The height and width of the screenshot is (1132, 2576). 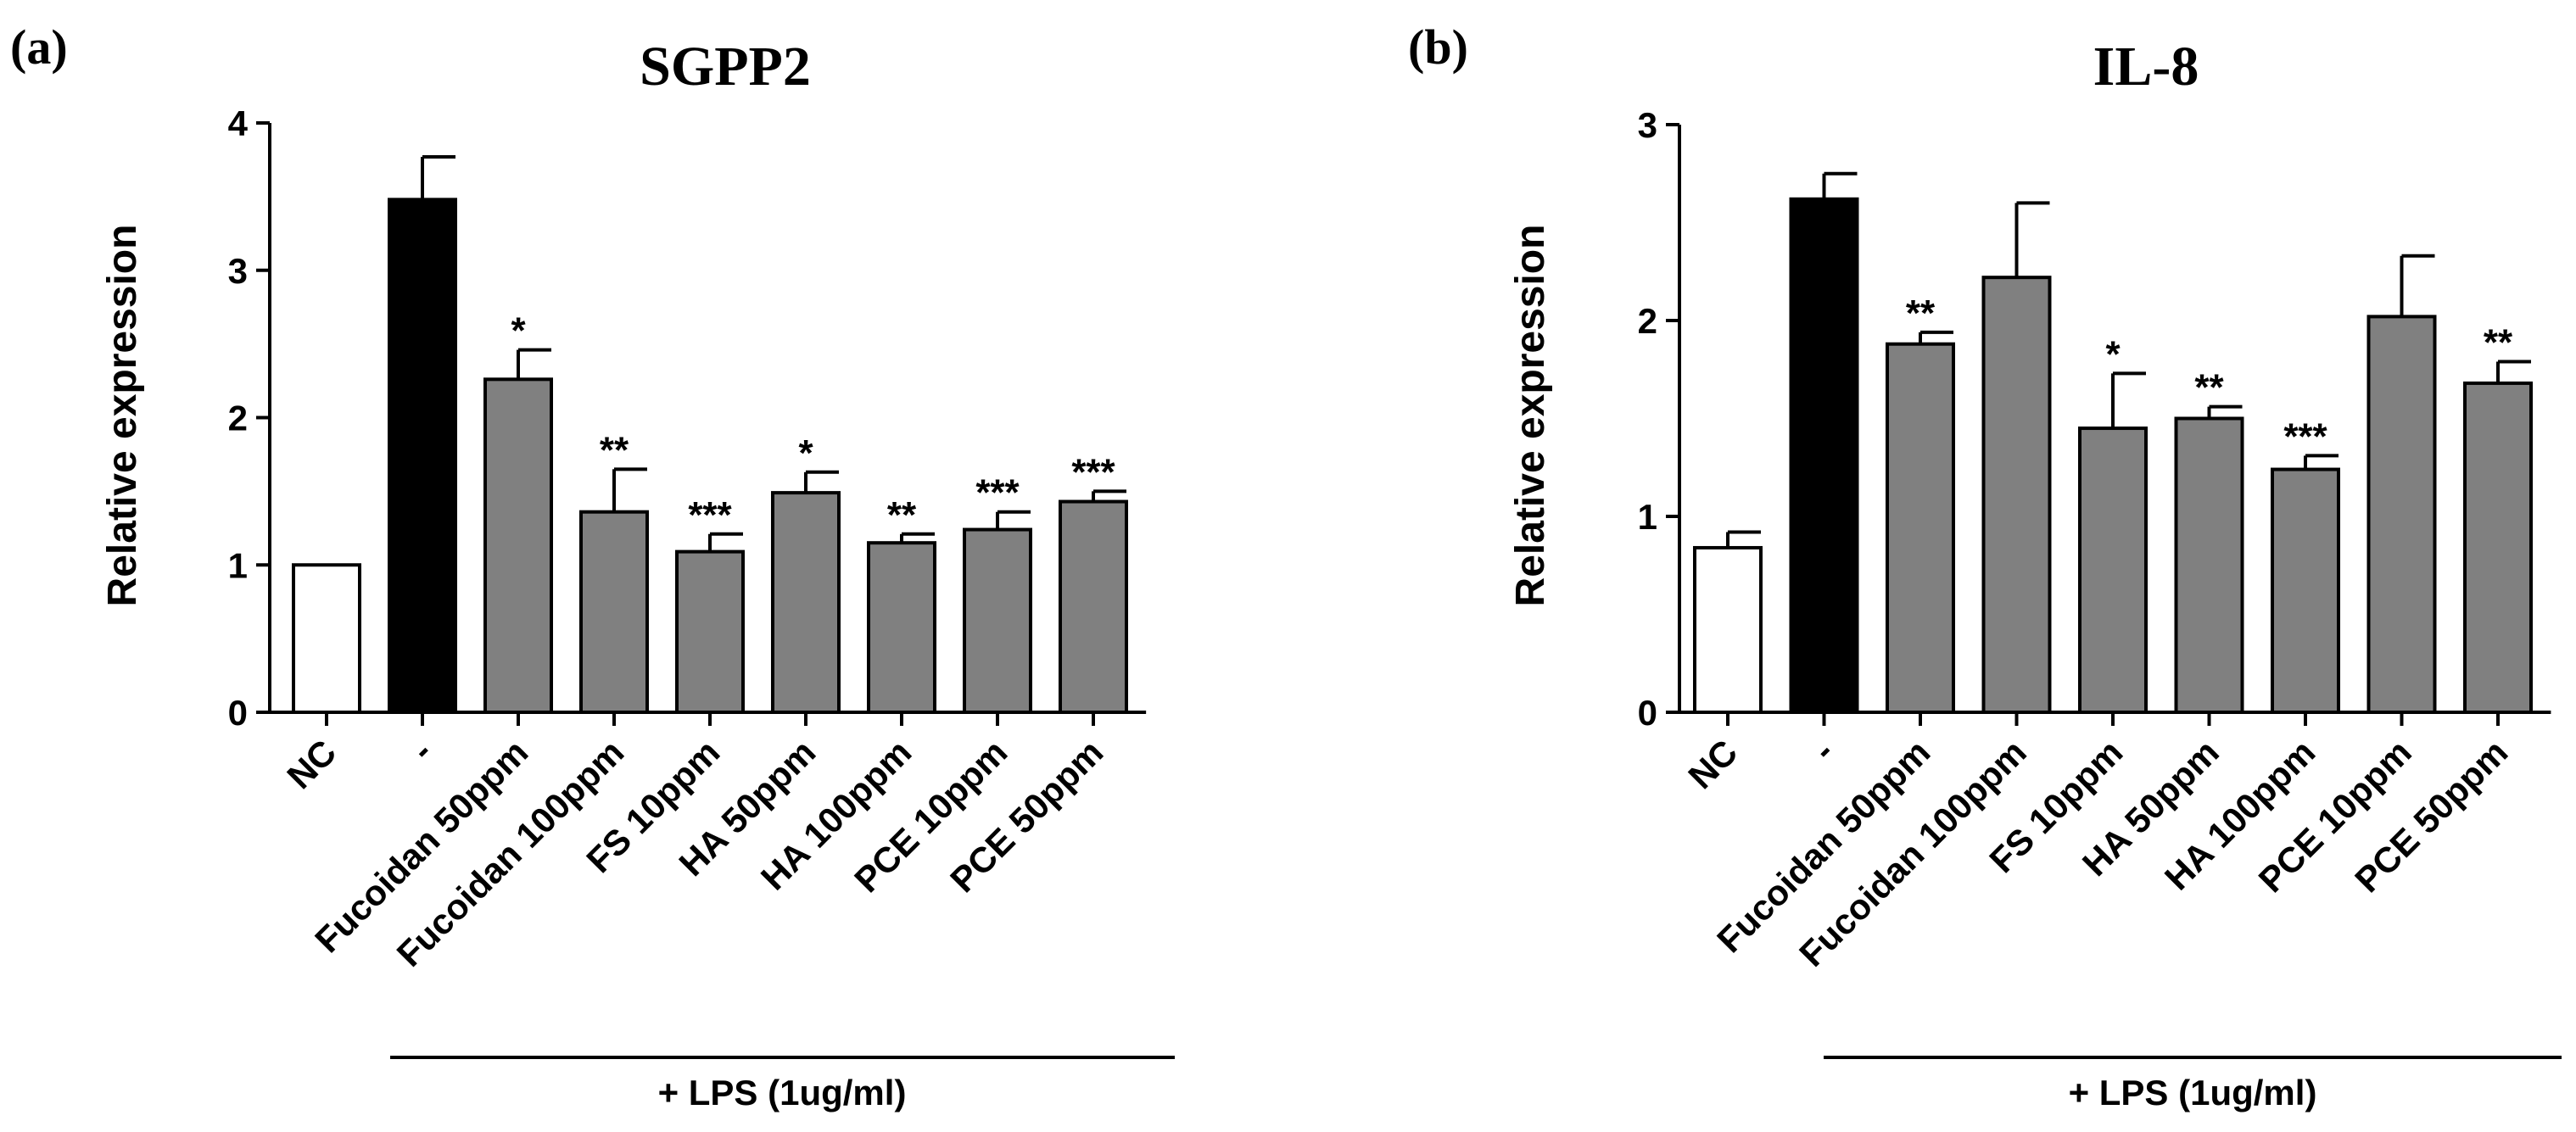 I want to click on panel-b-lps-label: + LPS (1ug/ml), so click(x=2193, y=1092).